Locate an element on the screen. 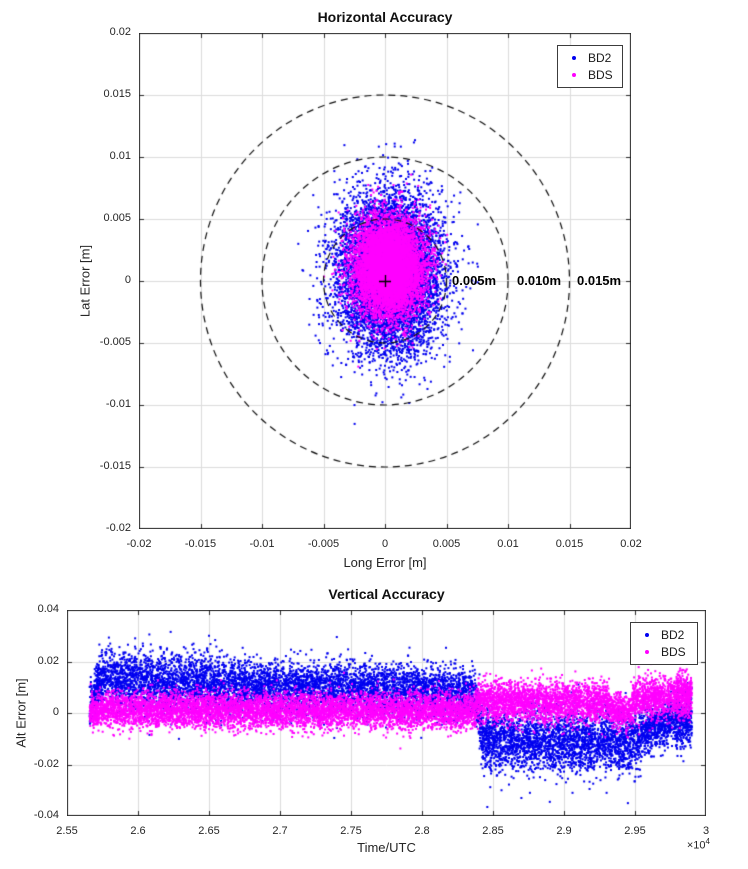 The width and height of the screenshot is (748, 869). y-tick-label: -0.015 is located at coordinates (115, 466).